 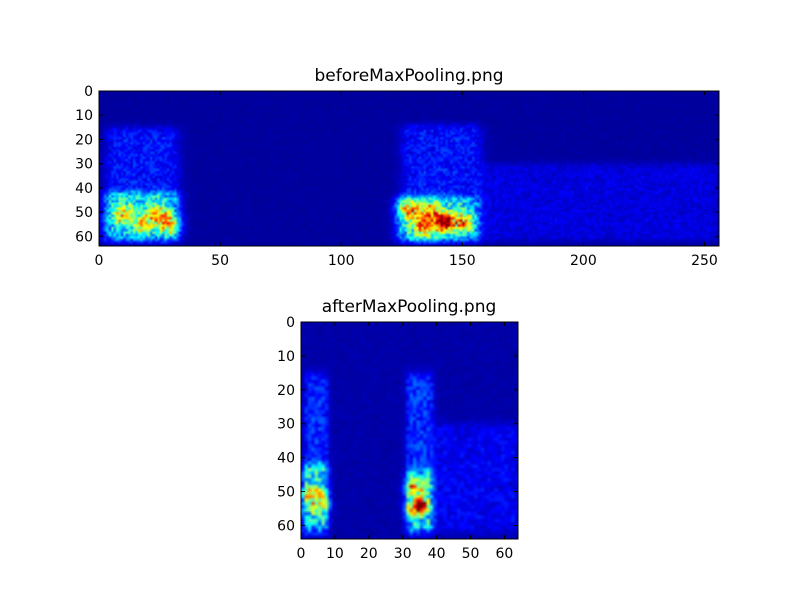 What do you see at coordinates (505, 554) in the screenshot?
I see `x-tick-label: 60` at bounding box center [505, 554].